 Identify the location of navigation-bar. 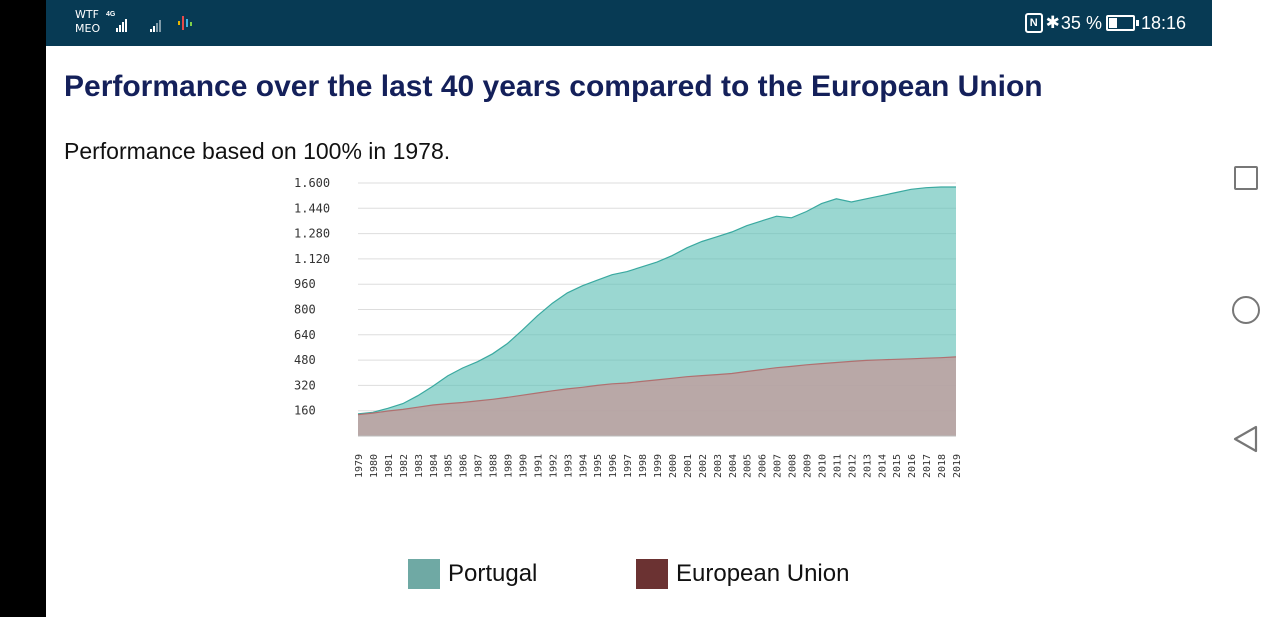
(1246, 308).